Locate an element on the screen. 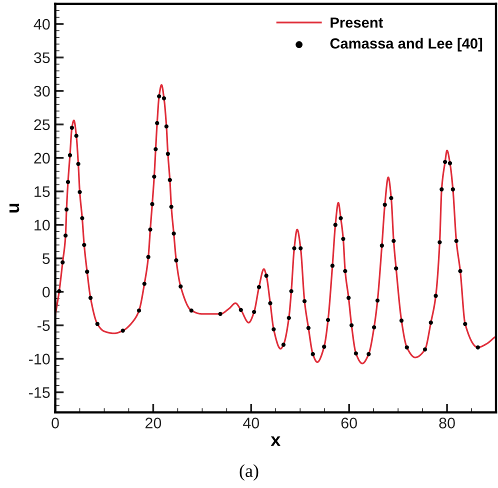 The height and width of the screenshot is (488, 498). y-tick-label: -5 is located at coordinates (44, 325).